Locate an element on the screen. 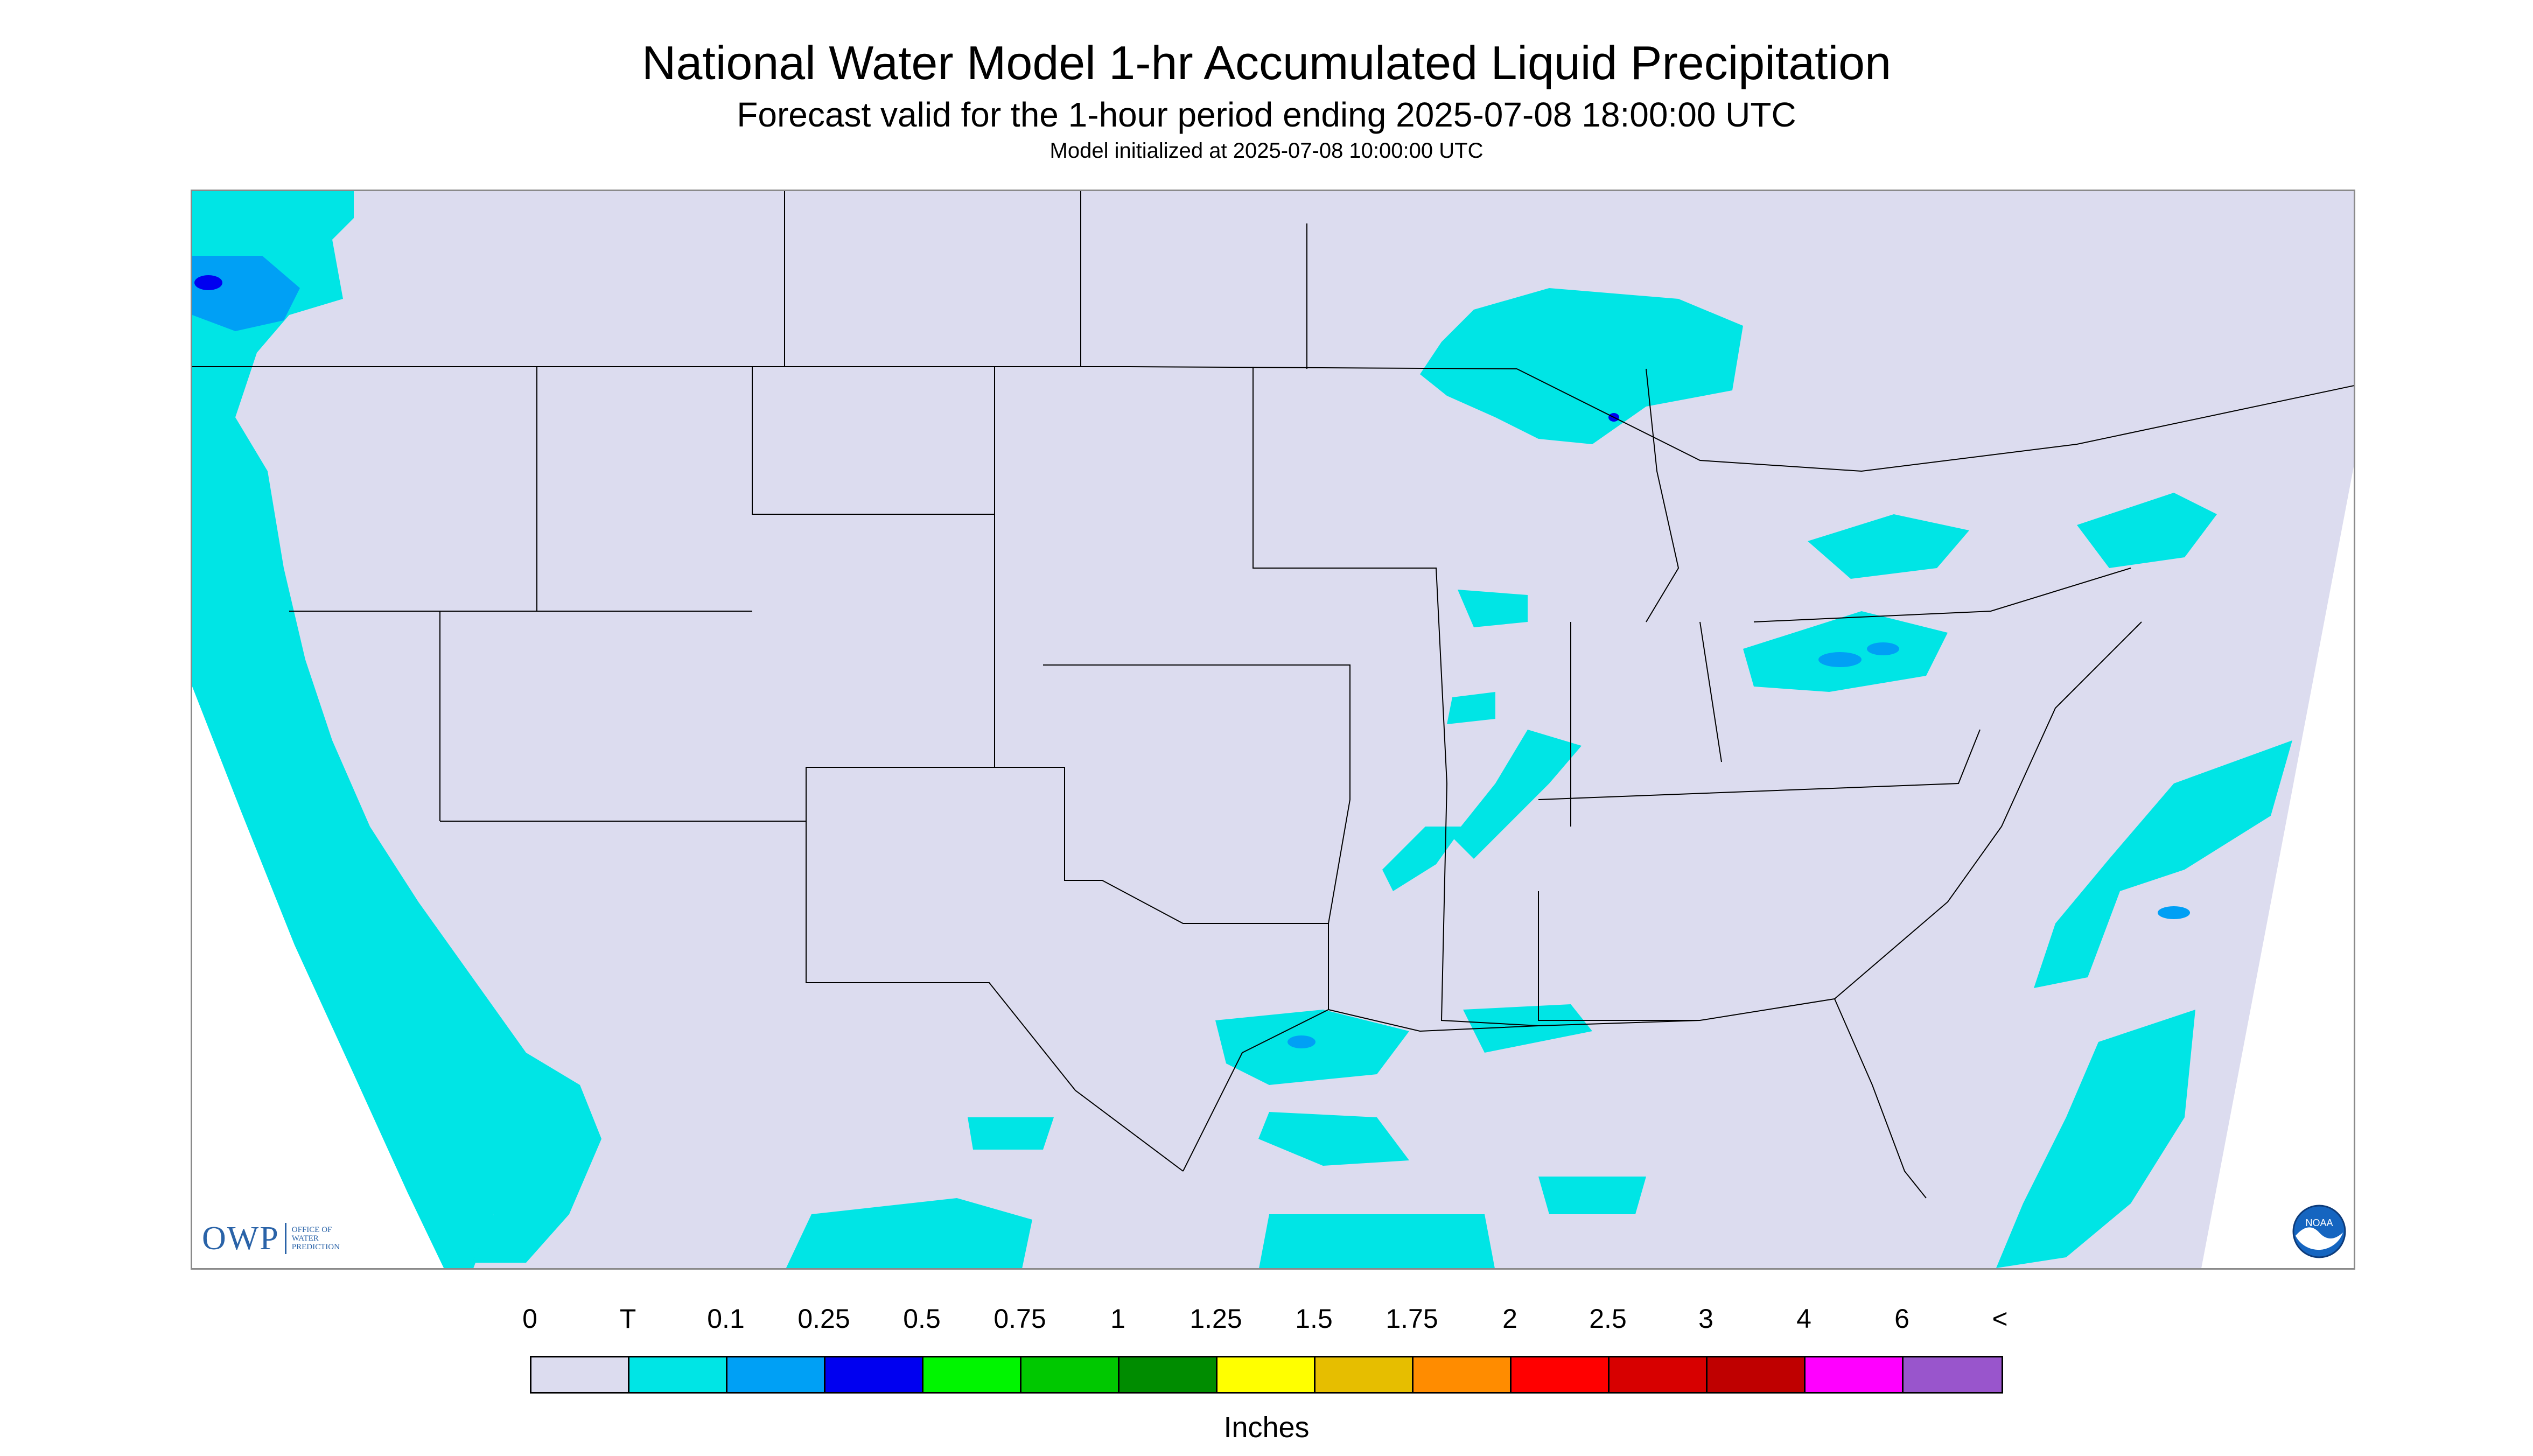 Image resolution: width=2533 pixels, height=1456 pixels. legend-labels: 0 T 0.1 0.25 0.5 0.75 1 1.25 1.5 1.75 2 2.5 3 4 6 < is located at coordinates (1266, 1322).